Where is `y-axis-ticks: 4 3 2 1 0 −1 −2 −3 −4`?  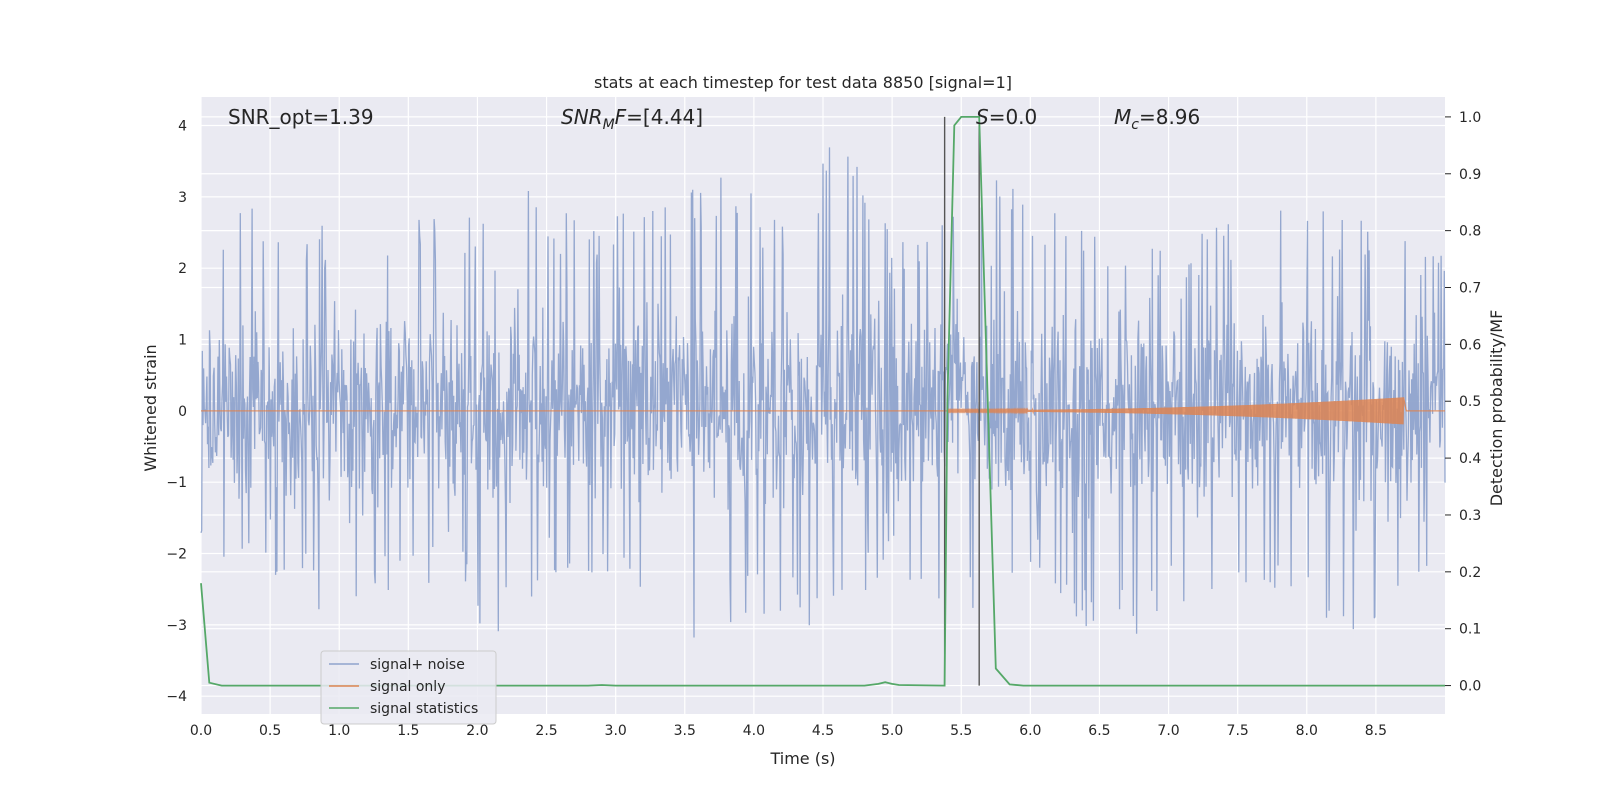 y-axis-ticks: 4 3 2 1 0 −1 −2 −3 −4 is located at coordinates (176, 412).